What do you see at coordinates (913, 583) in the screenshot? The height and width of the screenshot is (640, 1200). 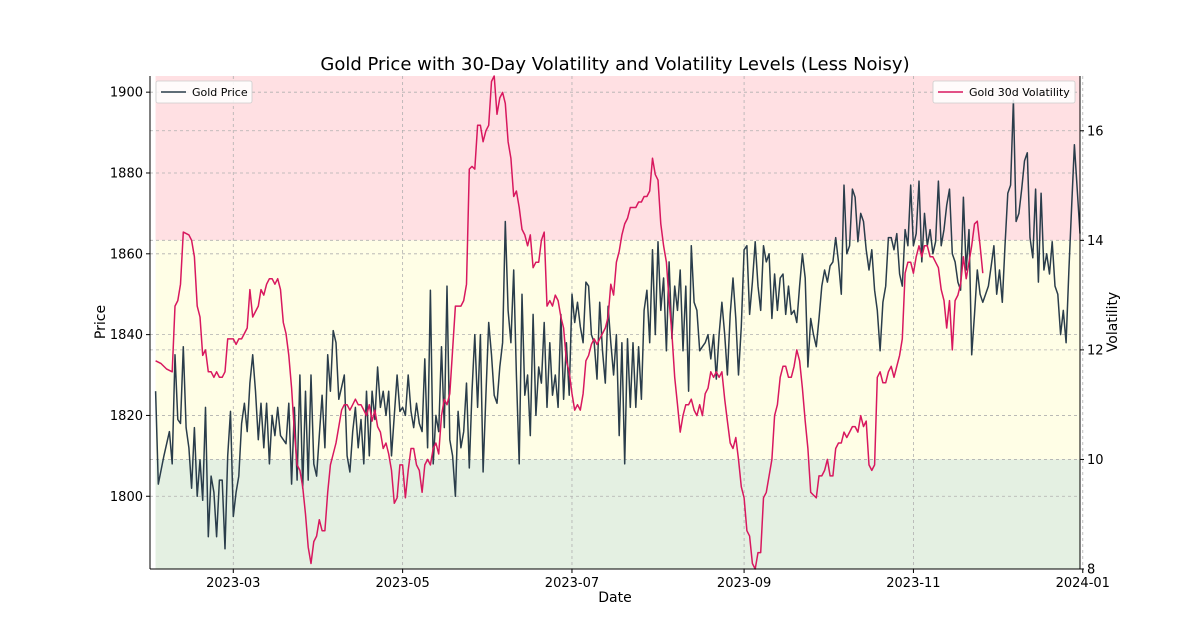 I see `x-tick-label: 2023-11` at bounding box center [913, 583].